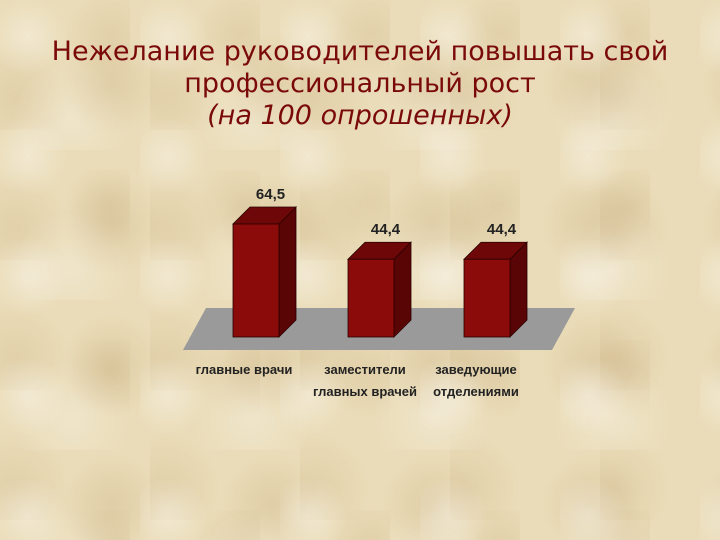  What do you see at coordinates (365, 369) in the screenshot?
I see `x-tick-label: заместители` at bounding box center [365, 369].